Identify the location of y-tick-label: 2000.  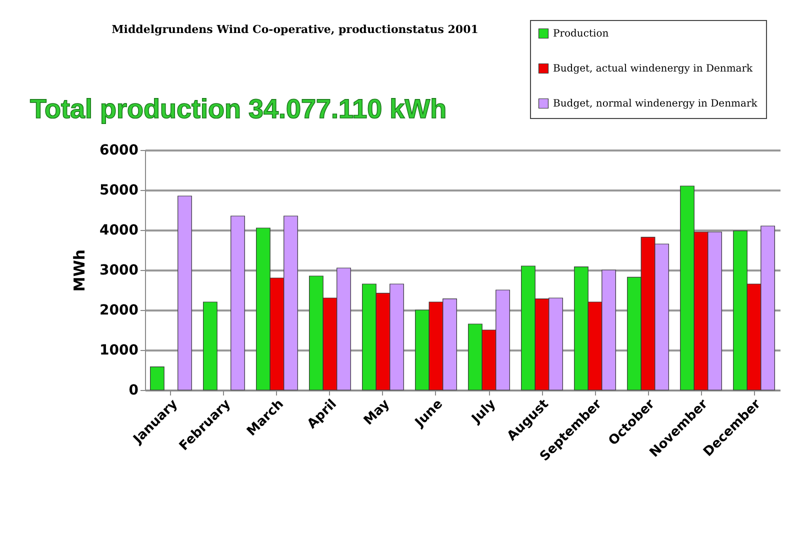
(119, 310).